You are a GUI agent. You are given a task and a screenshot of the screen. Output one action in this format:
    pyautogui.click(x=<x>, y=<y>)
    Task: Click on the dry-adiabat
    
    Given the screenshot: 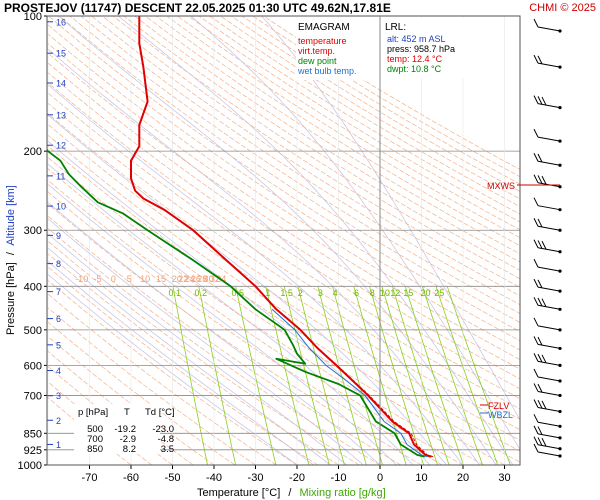 What is the action you would take?
    pyautogui.click(x=131, y=400)
    